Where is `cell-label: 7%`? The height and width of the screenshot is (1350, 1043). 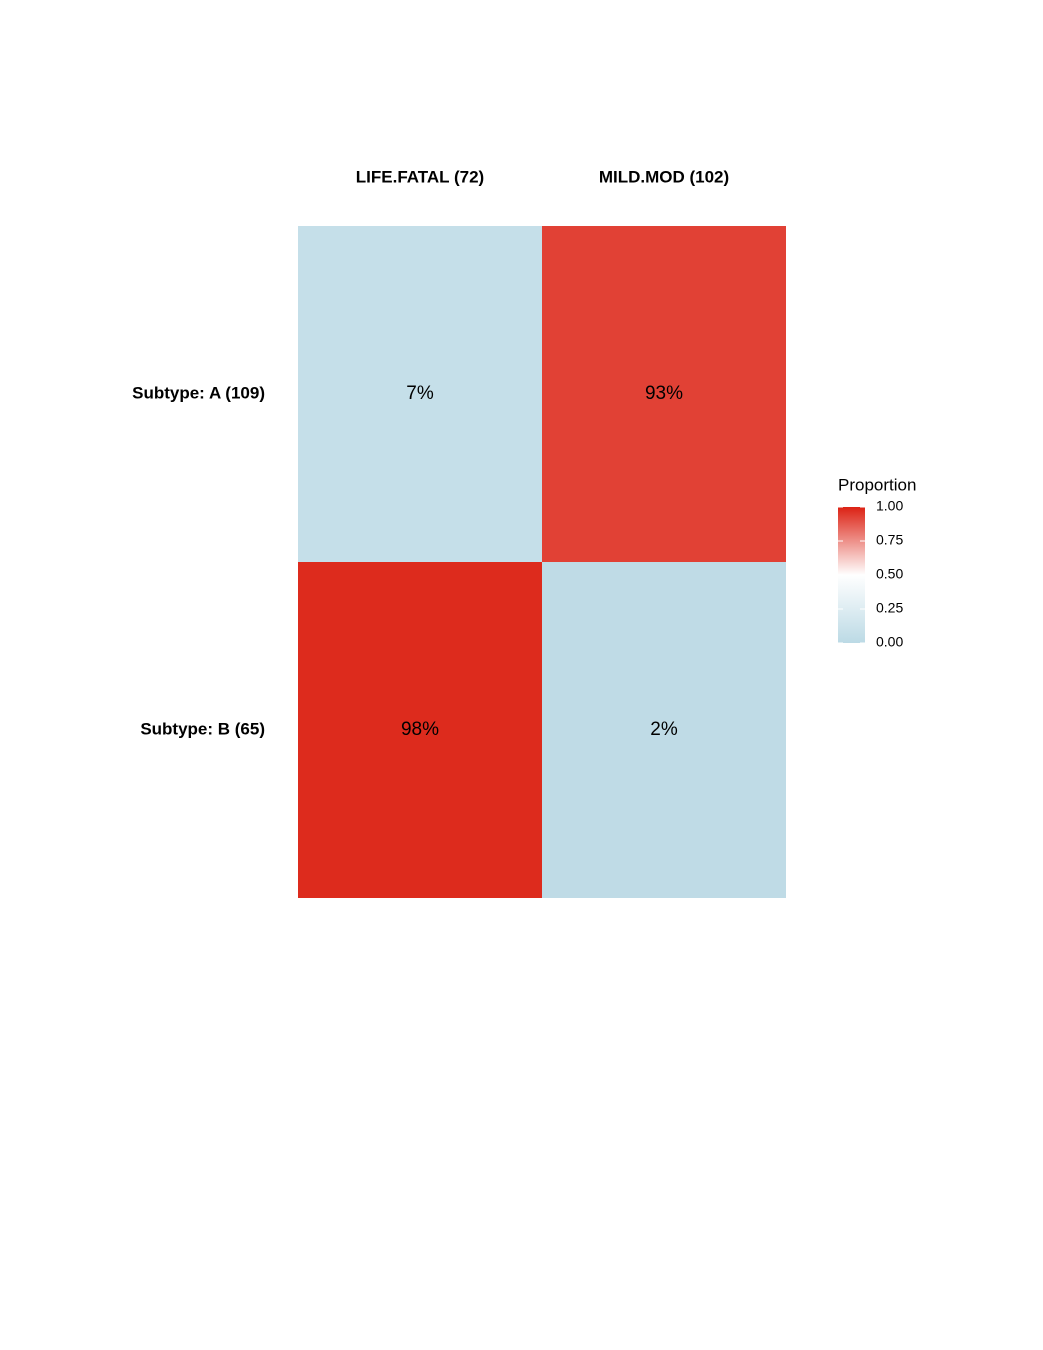 cell-label: 7% is located at coordinates (420, 393).